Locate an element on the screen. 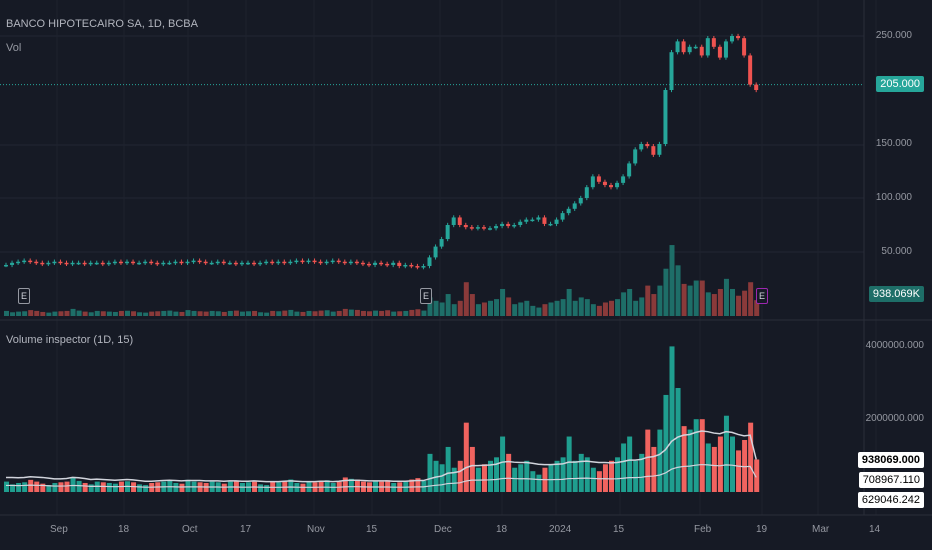  time-tick-15: 15 is located at coordinates (372, 529).